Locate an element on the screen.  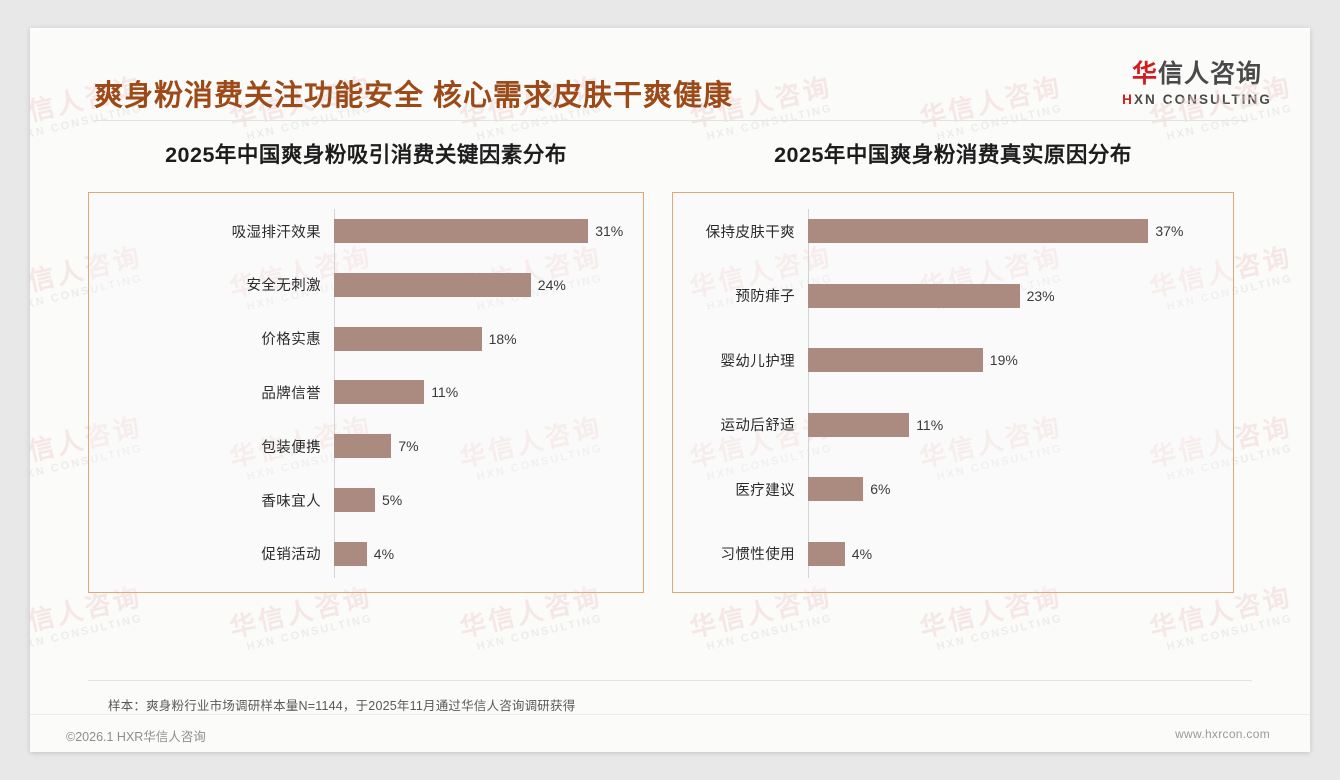
page-title: 爽身粉消费关注功能安全 核心需求皮肤干爽健康 is located at coordinates (414, 96).